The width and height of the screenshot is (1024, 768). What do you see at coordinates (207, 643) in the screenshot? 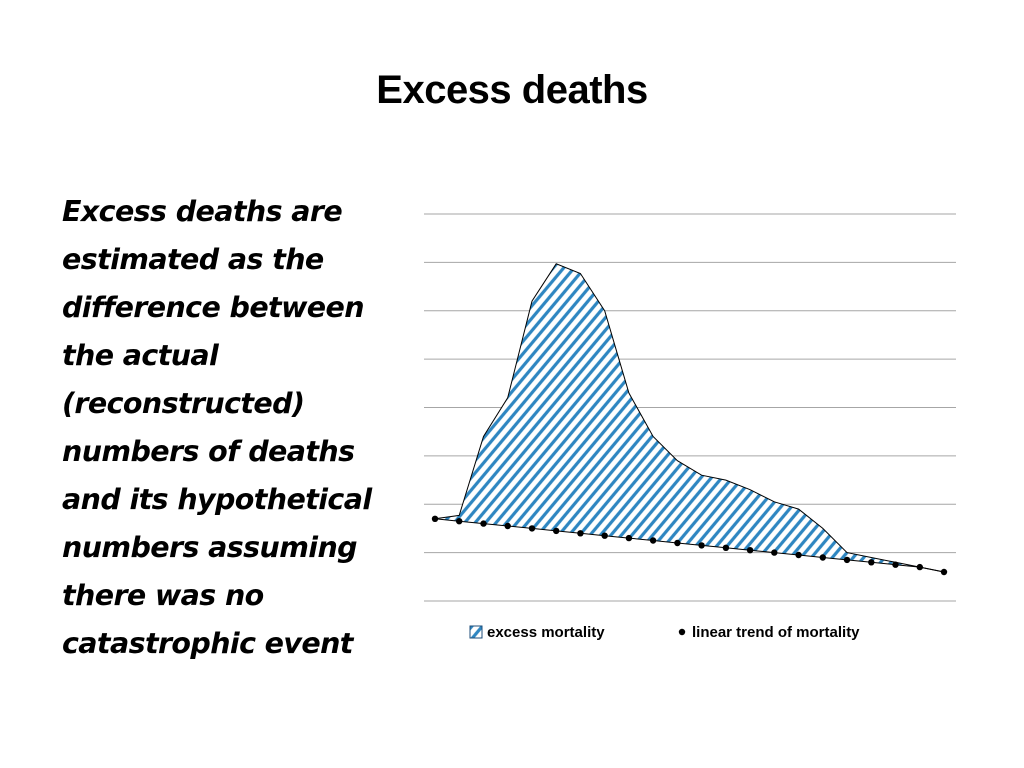
I see `body-line: catastrophic event` at bounding box center [207, 643].